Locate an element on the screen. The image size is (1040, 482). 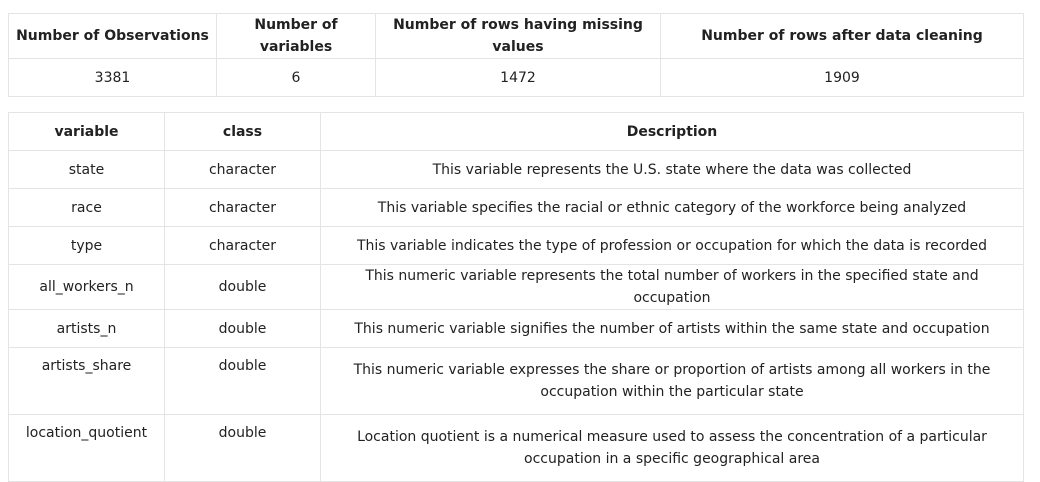
variables-header-row: variable class Description is located at coordinates (516, 131).